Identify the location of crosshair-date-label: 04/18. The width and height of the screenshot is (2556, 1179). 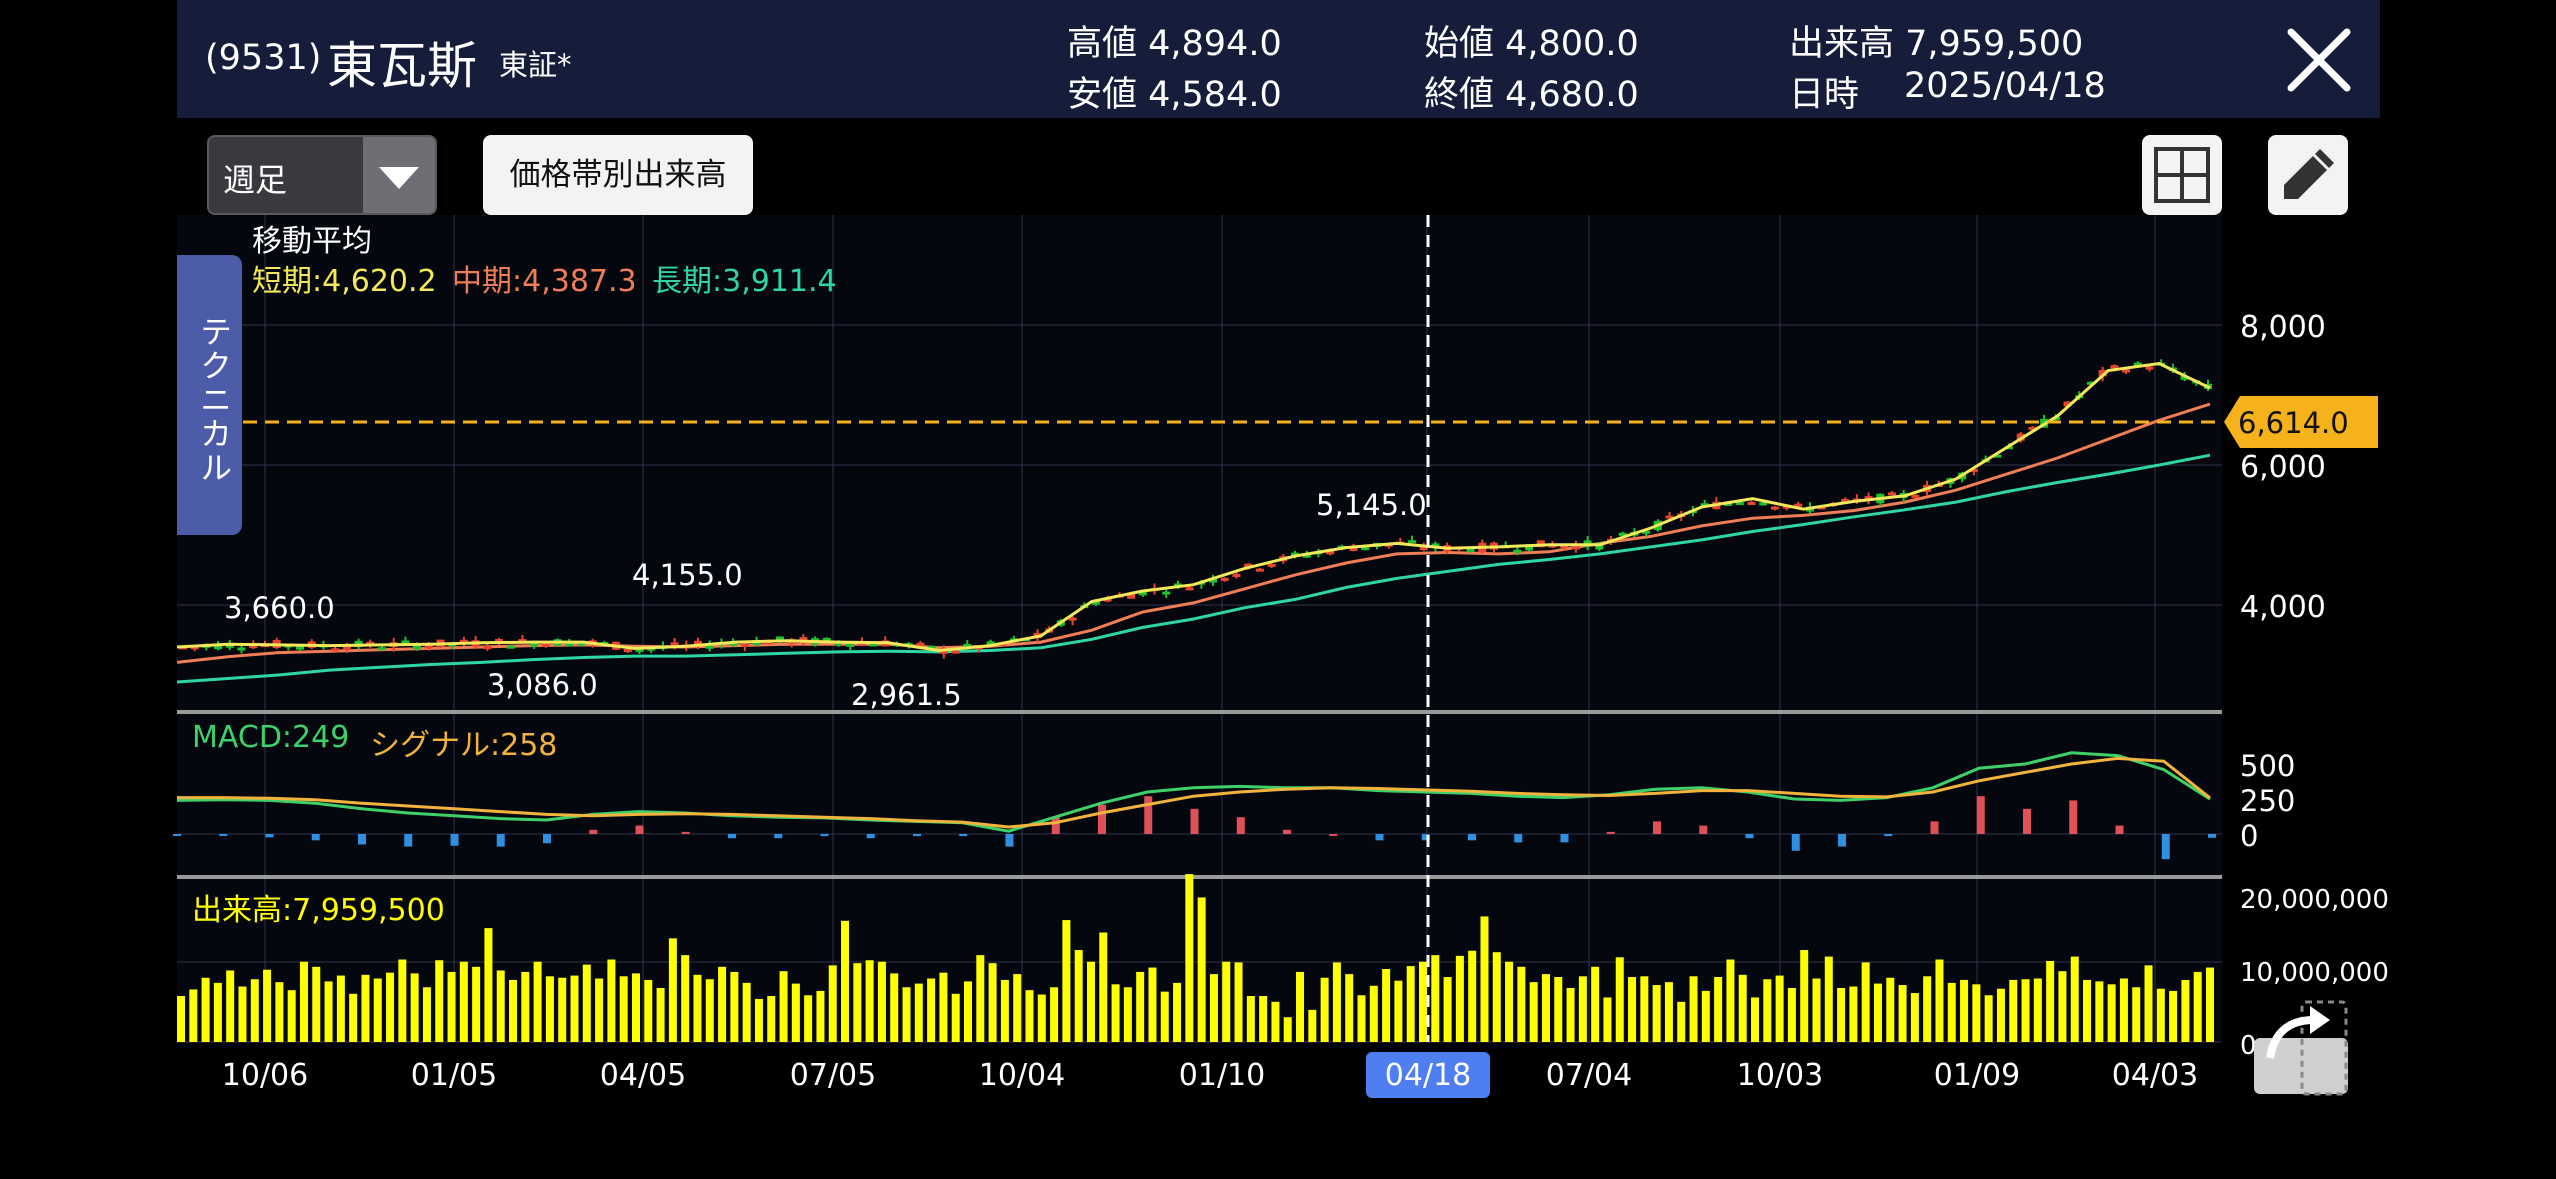
(1428, 1075).